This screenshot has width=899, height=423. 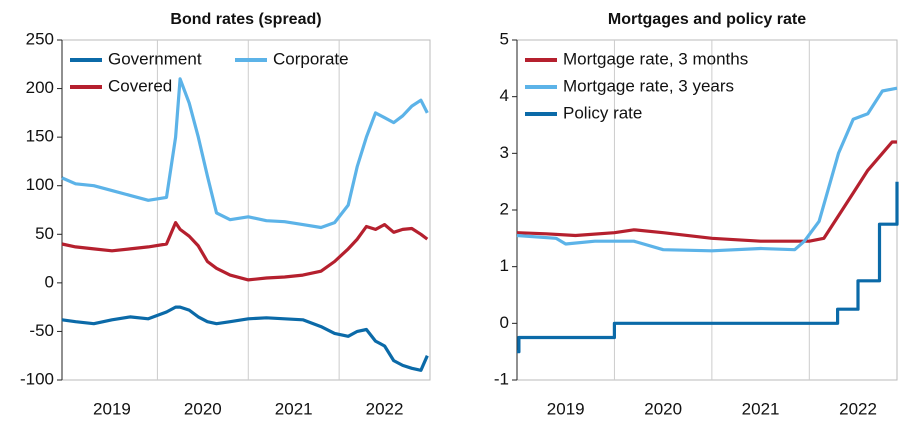 I want to click on y-tick-label: 100, so click(x=40, y=184).